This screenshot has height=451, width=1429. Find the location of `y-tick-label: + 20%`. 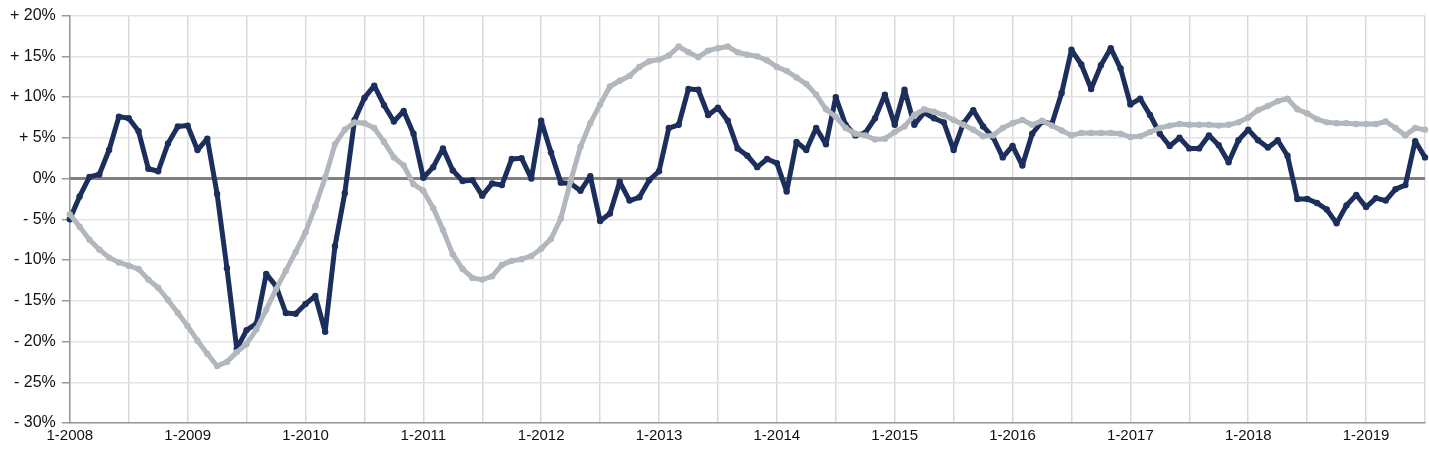

y-tick-label: + 20% is located at coordinates (33, 15).